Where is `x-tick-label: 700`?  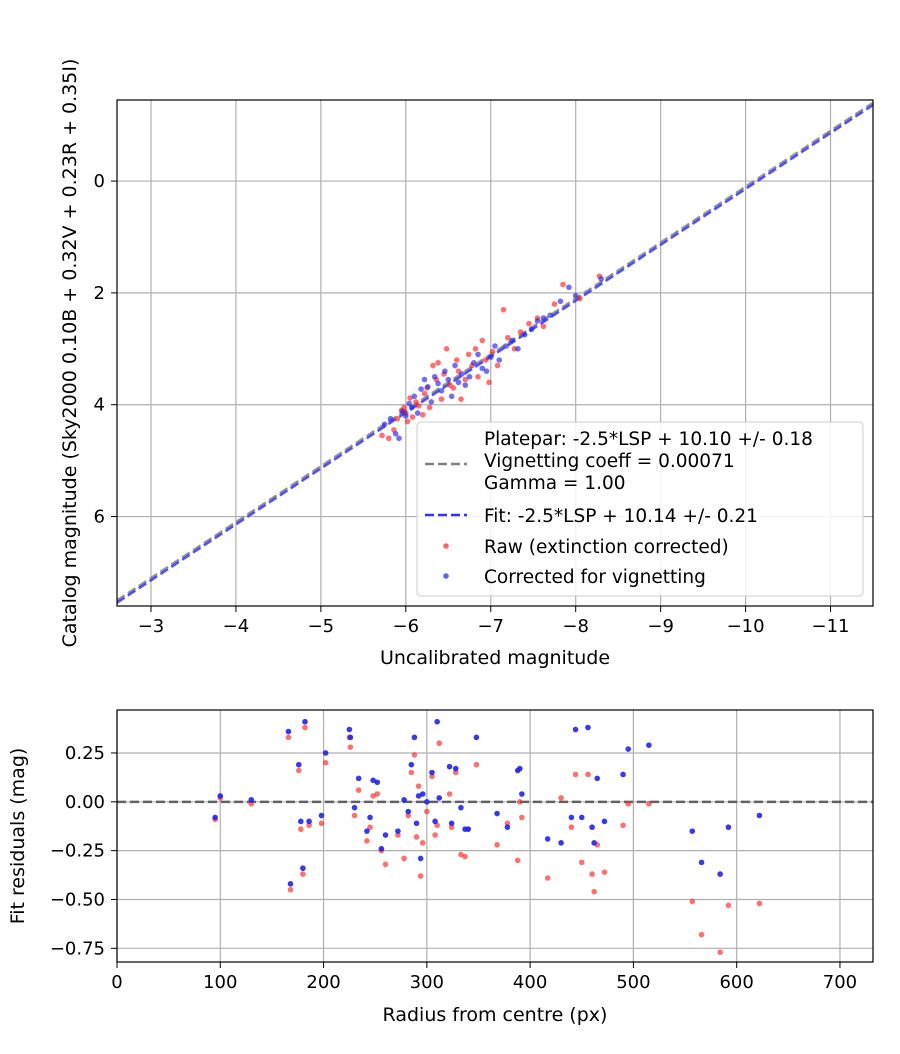
x-tick-label: 700 is located at coordinates (840, 982).